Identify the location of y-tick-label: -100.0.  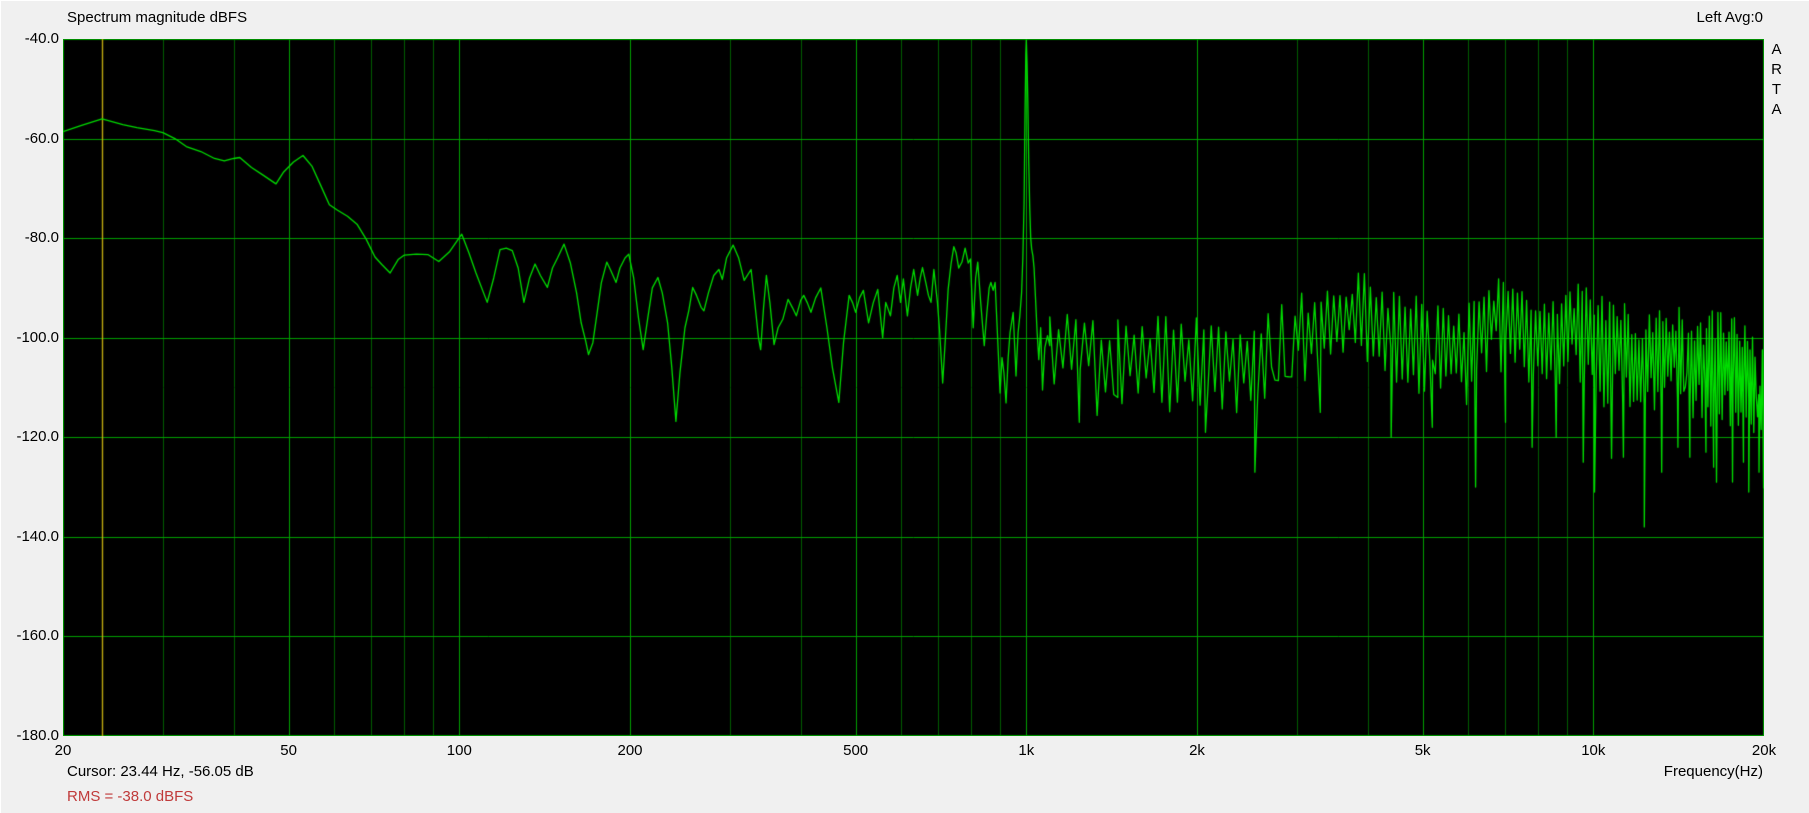
(37, 337).